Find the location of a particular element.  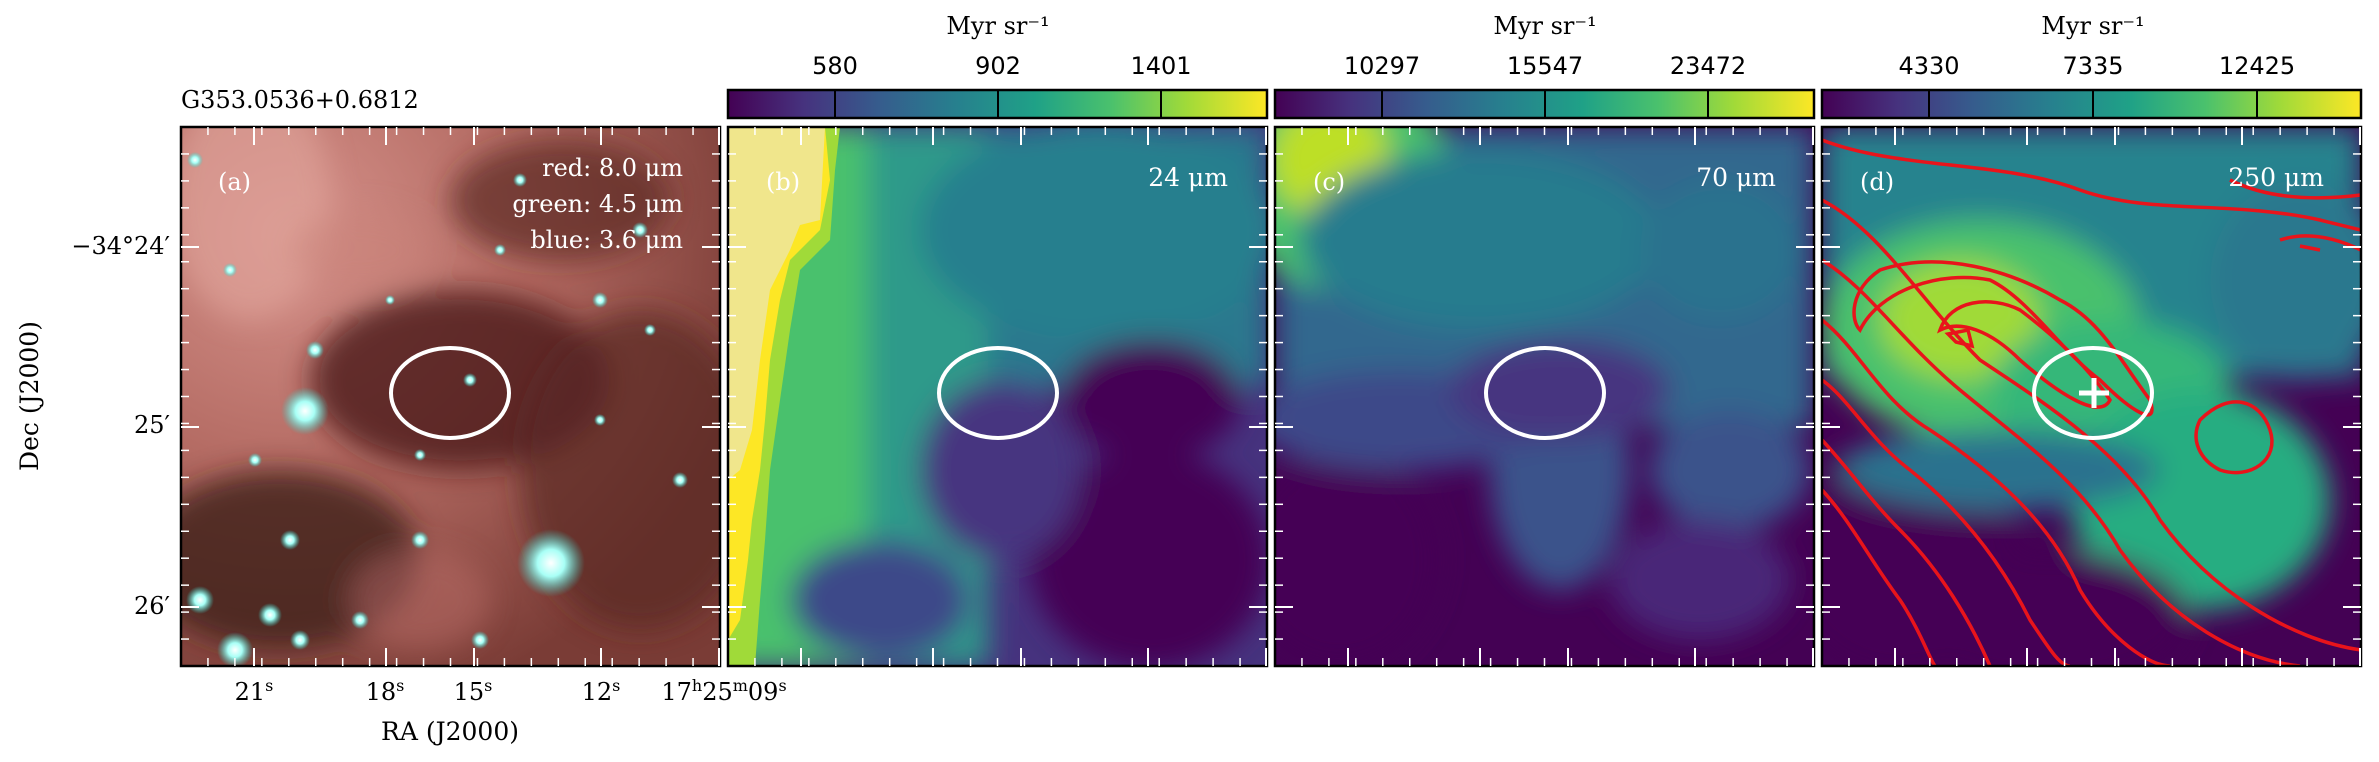

panel-b-colorbar-unit: Myr sr⁻¹ is located at coordinates (997, 26).